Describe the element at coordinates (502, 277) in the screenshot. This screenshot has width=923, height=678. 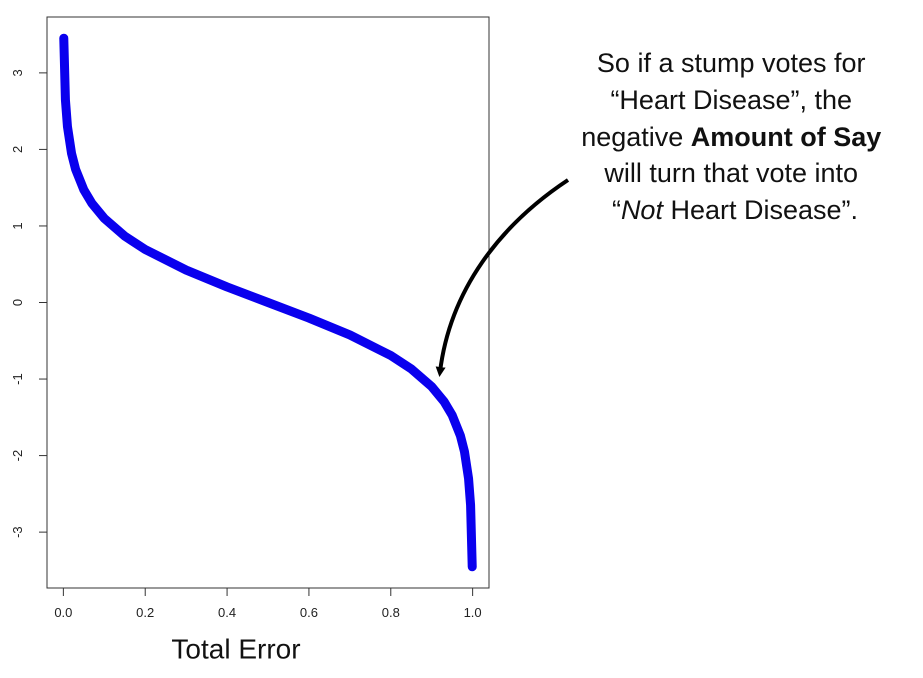
I see `annotation-arrow` at that location.